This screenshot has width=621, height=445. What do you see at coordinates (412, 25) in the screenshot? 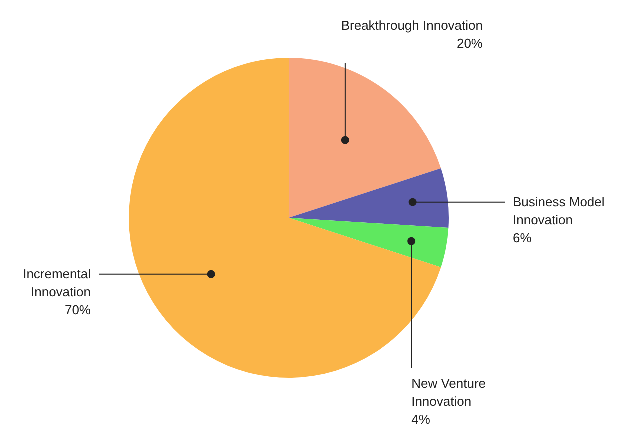
I see `slice-label: Breakthrough Innovation` at bounding box center [412, 25].